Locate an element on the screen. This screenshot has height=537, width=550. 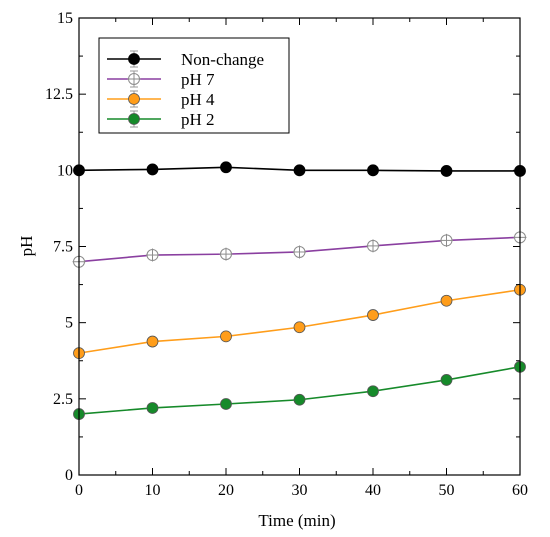
x-tick-label: 10 is located at coordinates (153, 490).